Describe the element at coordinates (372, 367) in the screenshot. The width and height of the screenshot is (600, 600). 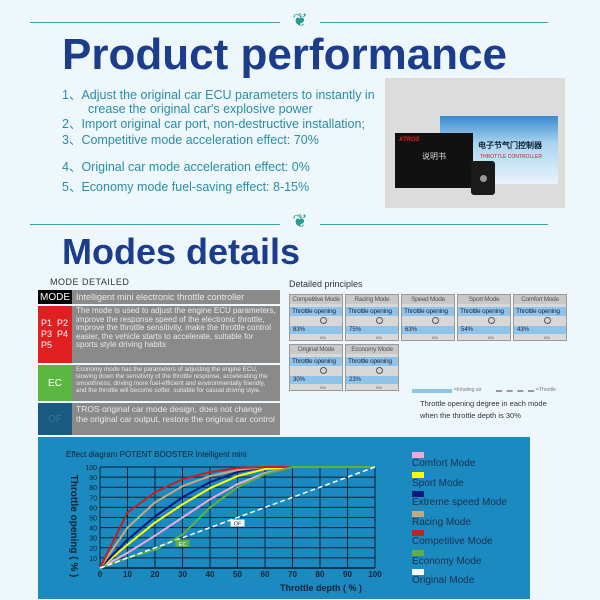
I see `mode-card: Economy Mode Throttle opening 23% 0%` at that location.